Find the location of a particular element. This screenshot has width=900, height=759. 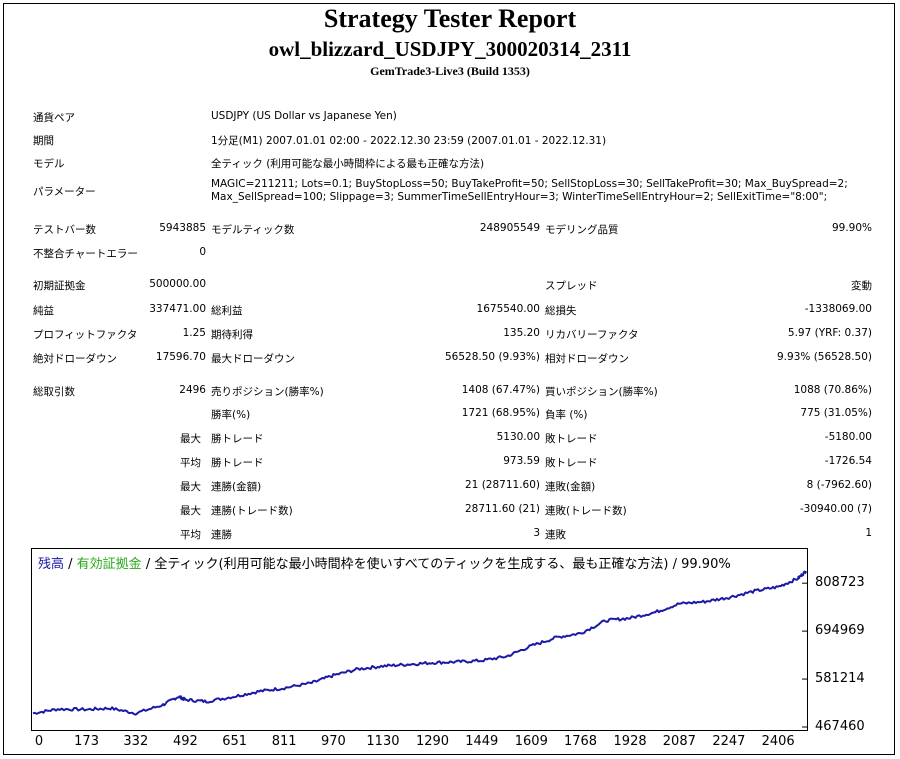

long-label: 買いポジション(勝率%) is located at coordinates (601, 392).